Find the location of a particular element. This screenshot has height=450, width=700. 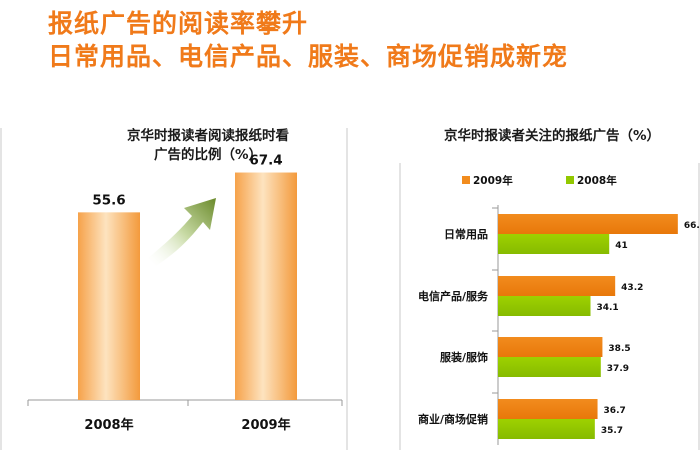

right-bar-value-3-1: 35.7 is located at coordinates (612, 431).